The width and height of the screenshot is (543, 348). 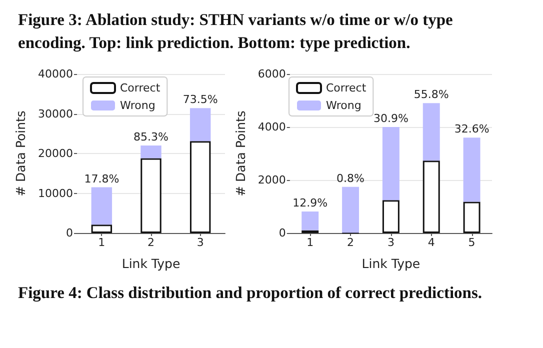 I want to click on y-tick-label: 6000, so click(x=272, y=74).